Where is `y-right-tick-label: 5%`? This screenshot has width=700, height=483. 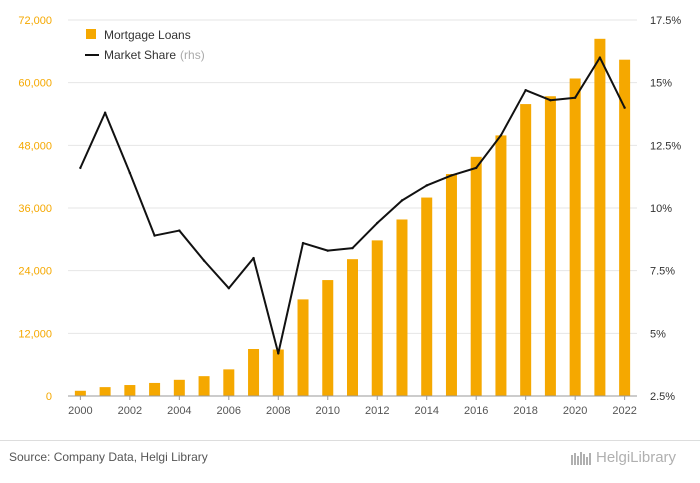 y-right-tick-label: 5% is located at coordinates (658, 334).